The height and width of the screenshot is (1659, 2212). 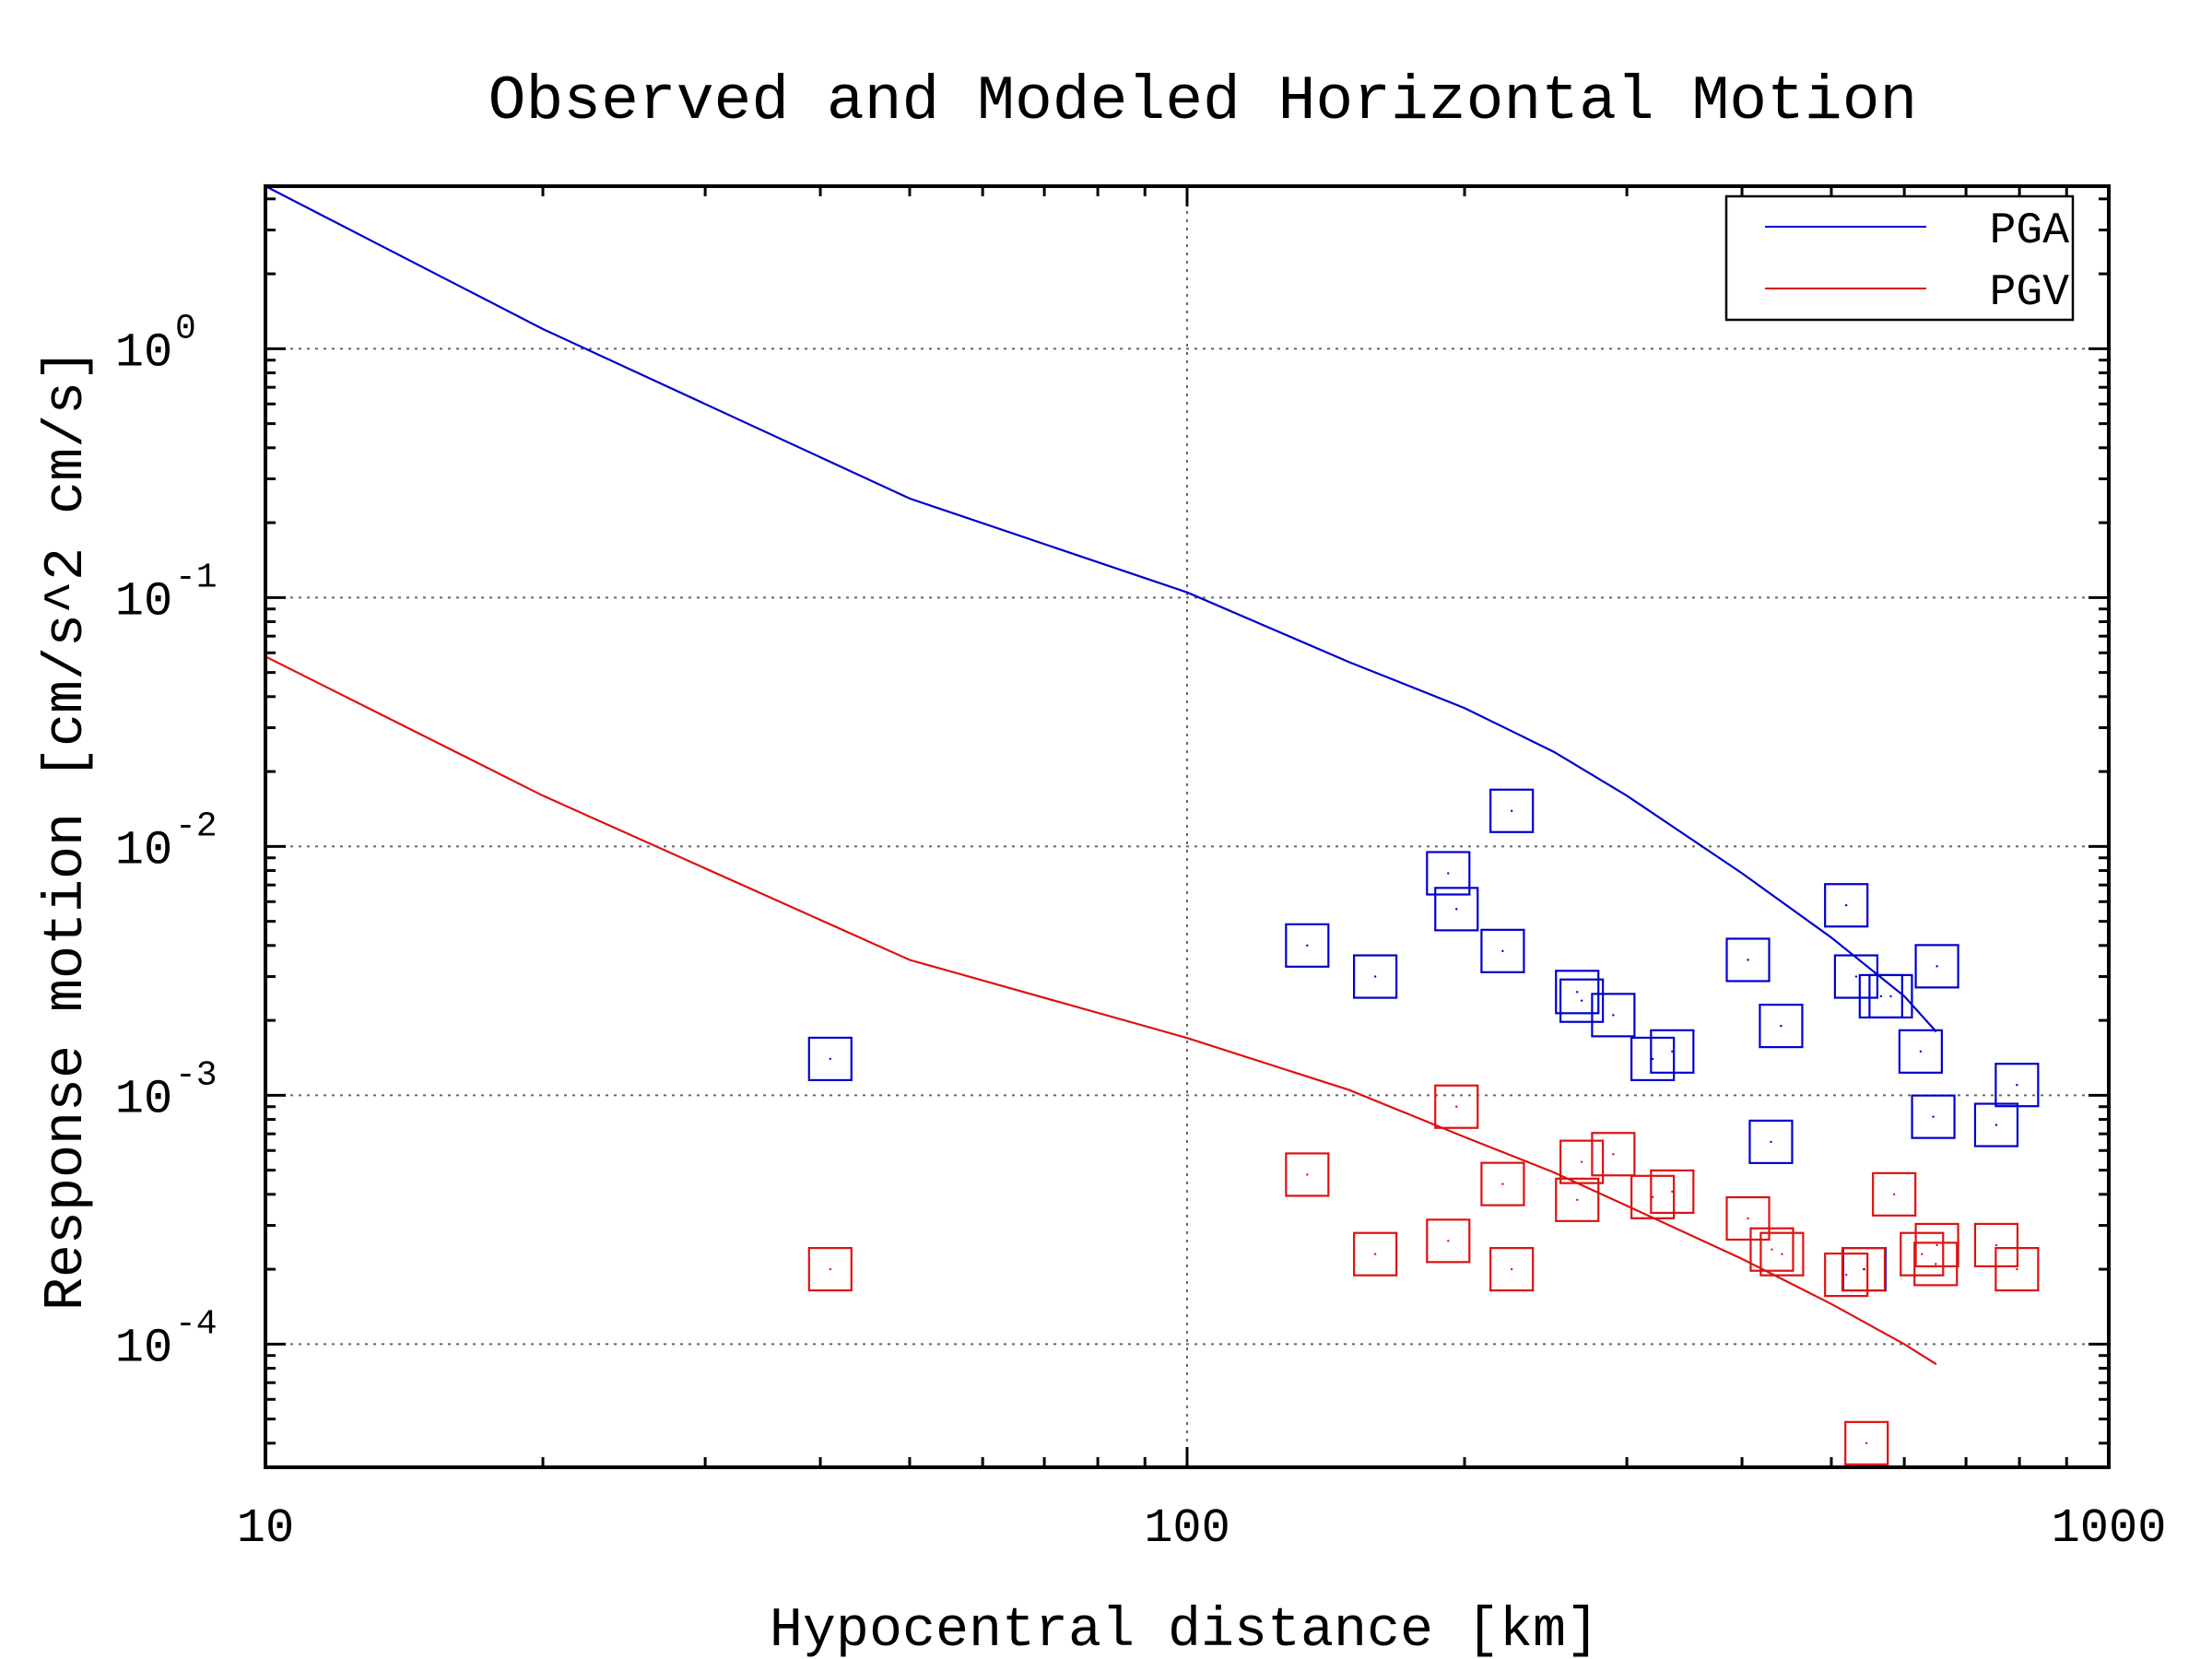 I want to click on chart-title: Observed and Modeled Horizontal Motion, so click(x=1203, y=101).